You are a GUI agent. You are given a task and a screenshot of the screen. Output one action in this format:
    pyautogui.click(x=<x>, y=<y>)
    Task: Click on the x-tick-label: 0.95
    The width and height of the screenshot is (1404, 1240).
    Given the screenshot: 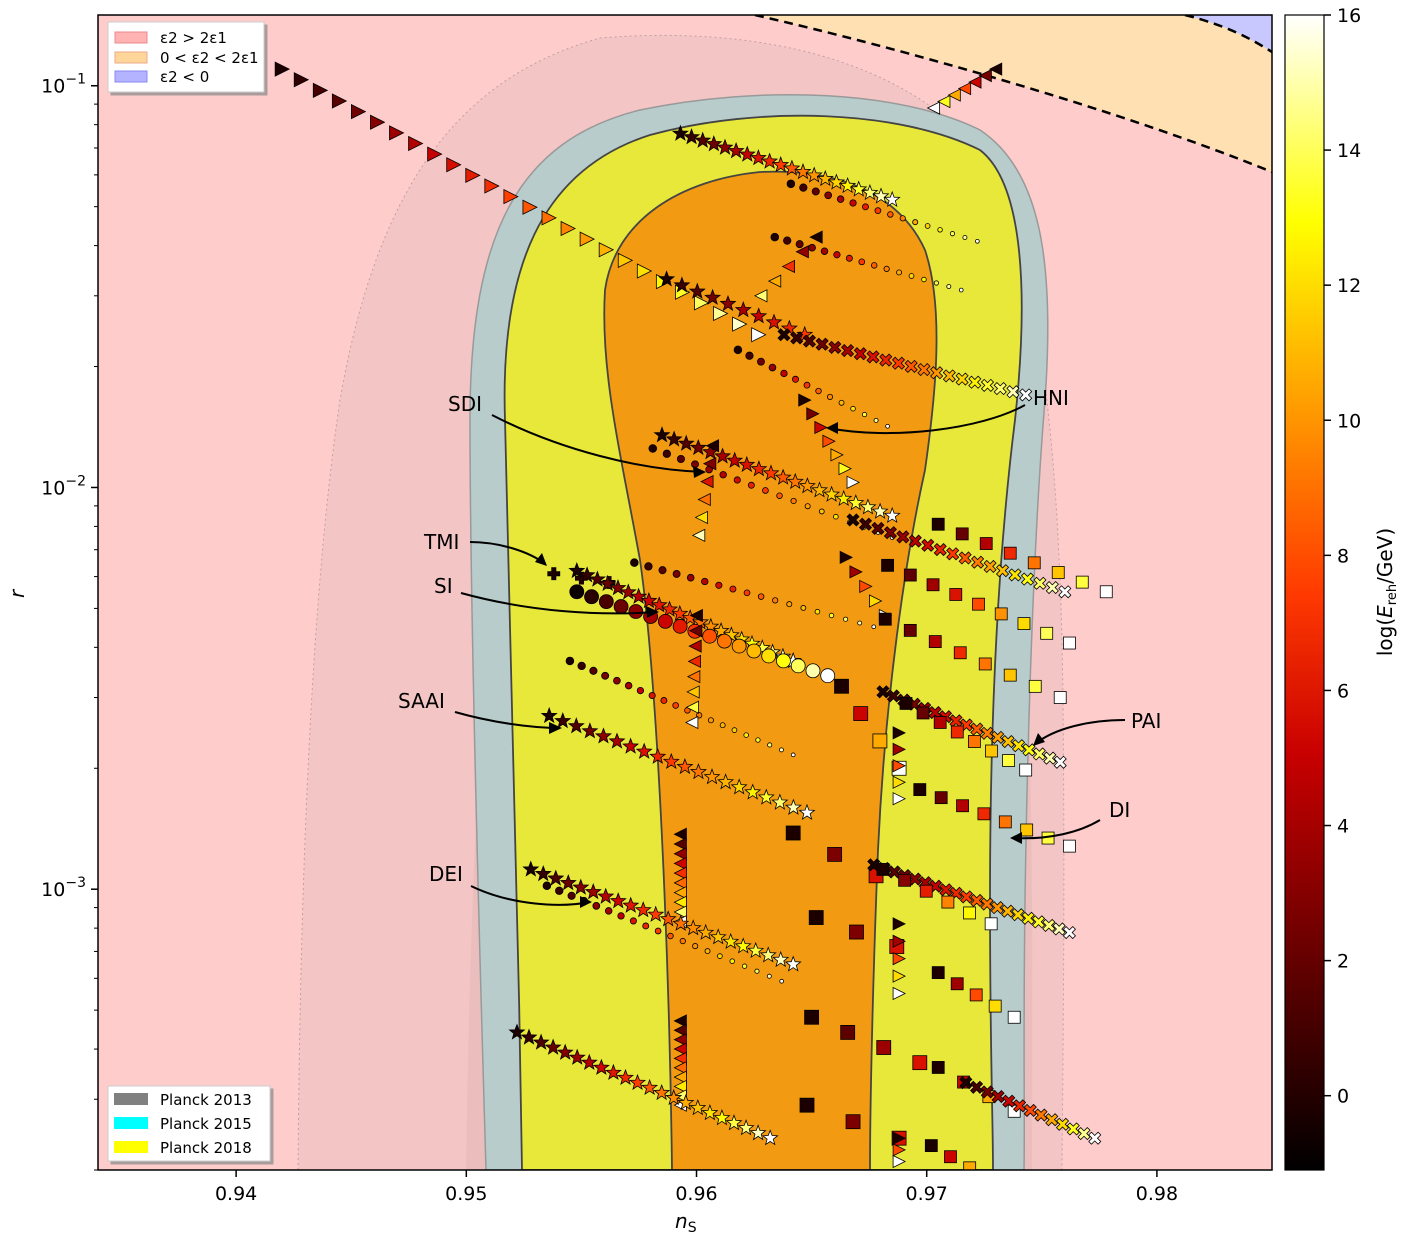 What is the action you would take?
    pyautogui.click(x=466, y=1194)
    